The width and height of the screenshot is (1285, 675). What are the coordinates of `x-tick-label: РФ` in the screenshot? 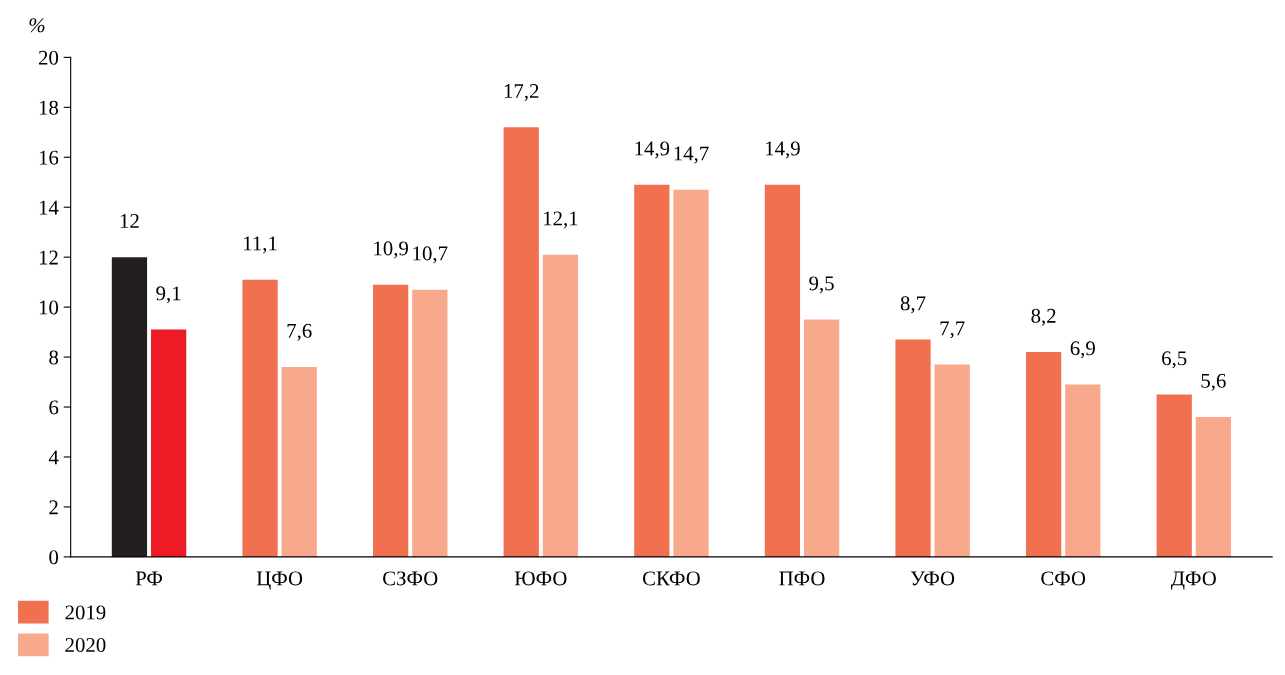 It's located at (149, 578).